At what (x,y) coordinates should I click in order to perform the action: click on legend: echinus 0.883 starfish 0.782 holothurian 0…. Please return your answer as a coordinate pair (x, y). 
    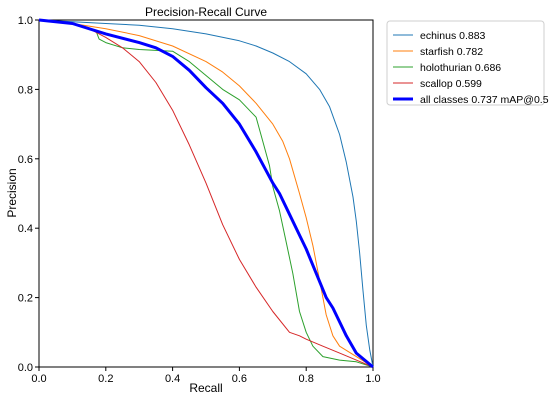
    Looking at the image, I should click on (467, 63).